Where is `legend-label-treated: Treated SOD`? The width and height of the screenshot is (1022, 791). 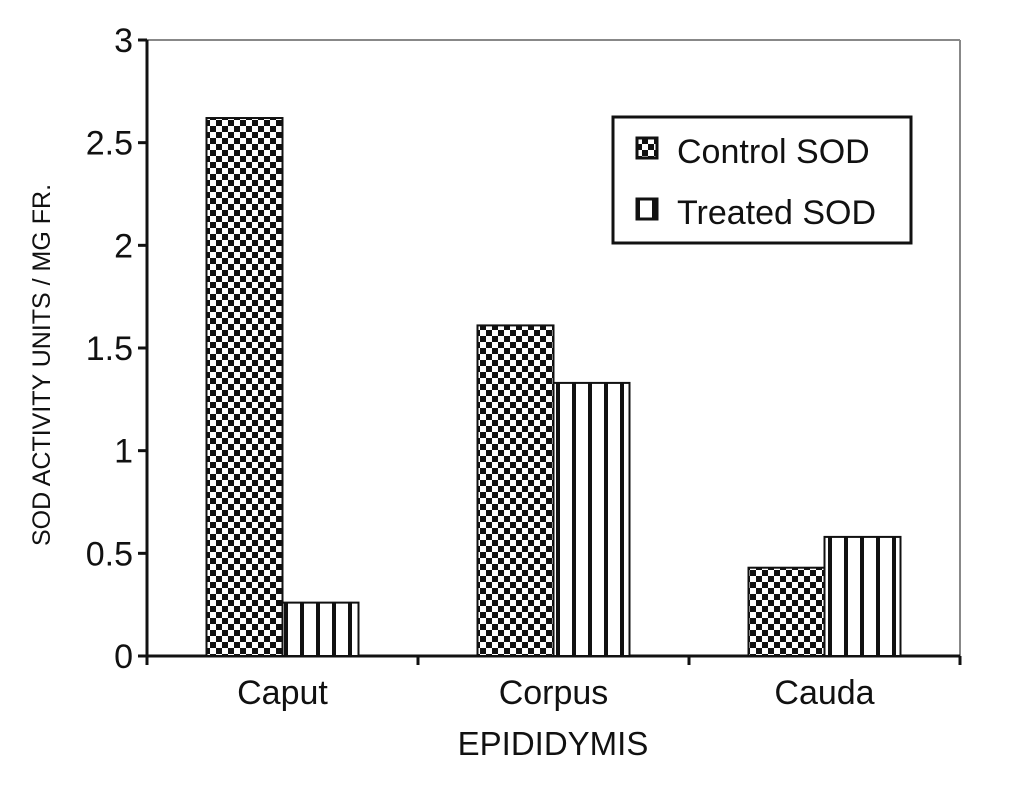 legend-label-treated: Treated SOD is located at coordinates (776, 213).